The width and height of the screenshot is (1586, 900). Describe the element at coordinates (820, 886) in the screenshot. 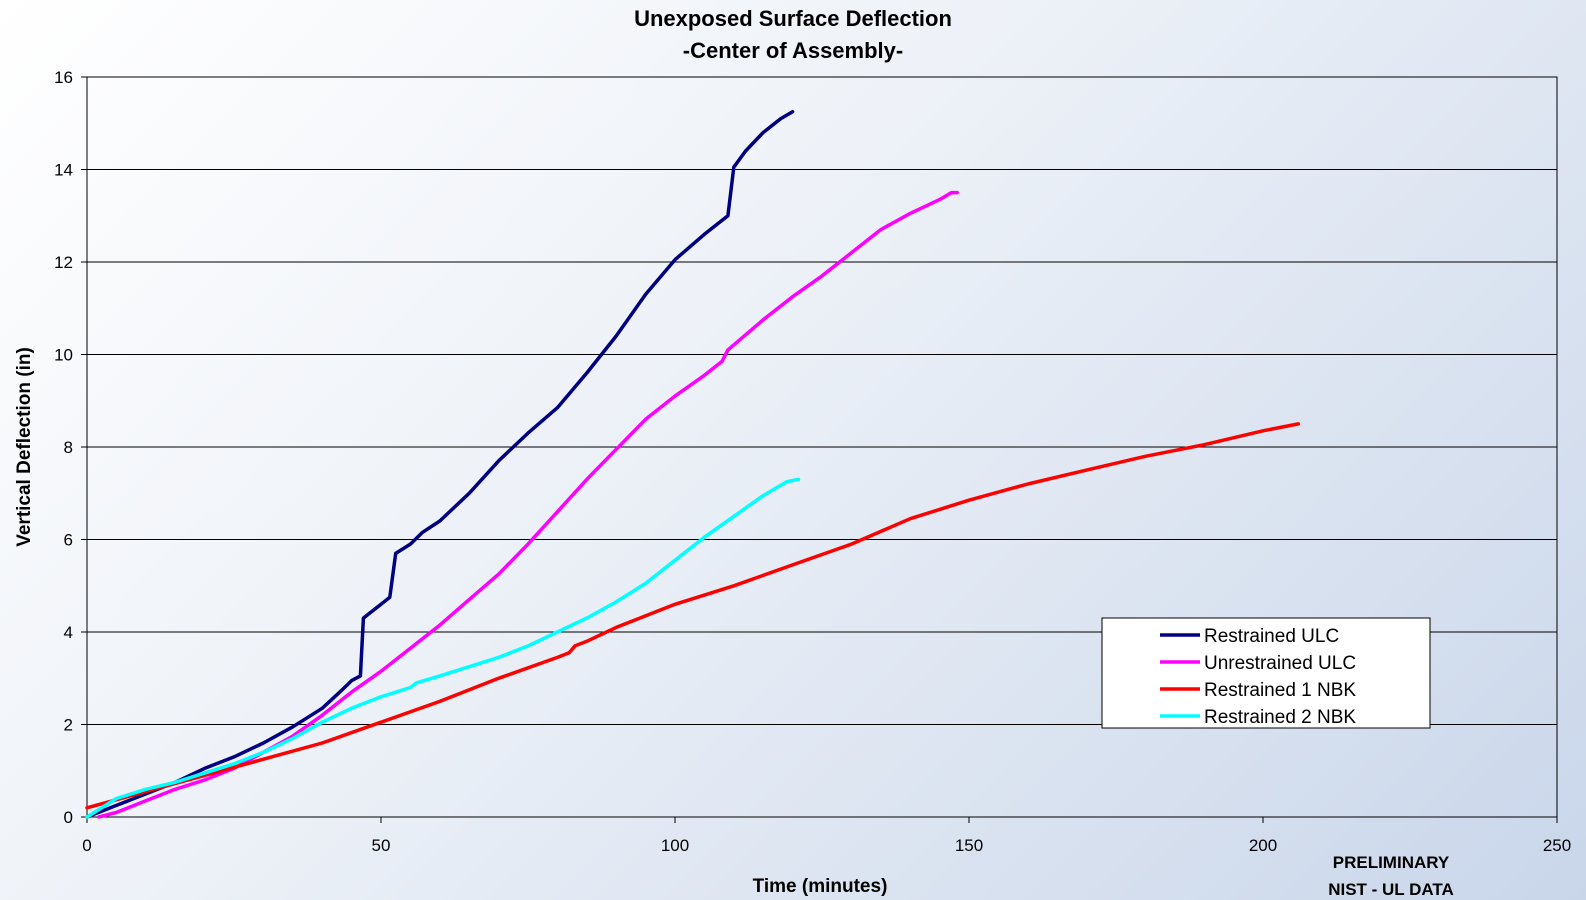

I see `x-axis-title: Time (minutes)` at that location.